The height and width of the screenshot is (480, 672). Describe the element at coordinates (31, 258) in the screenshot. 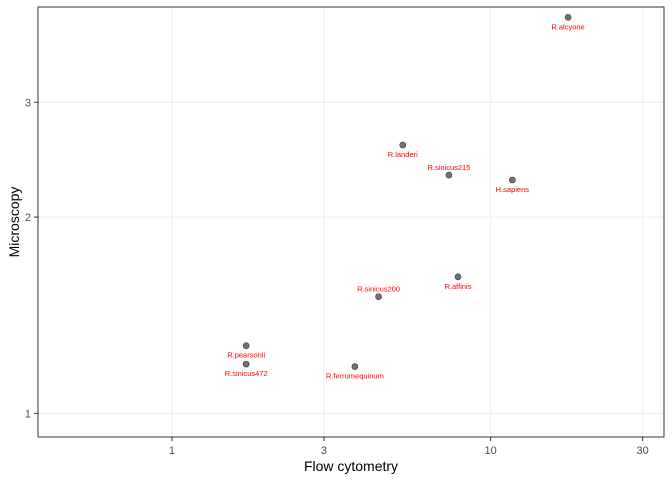

I see `y-axis-ticks: 1 2 3` at that location.